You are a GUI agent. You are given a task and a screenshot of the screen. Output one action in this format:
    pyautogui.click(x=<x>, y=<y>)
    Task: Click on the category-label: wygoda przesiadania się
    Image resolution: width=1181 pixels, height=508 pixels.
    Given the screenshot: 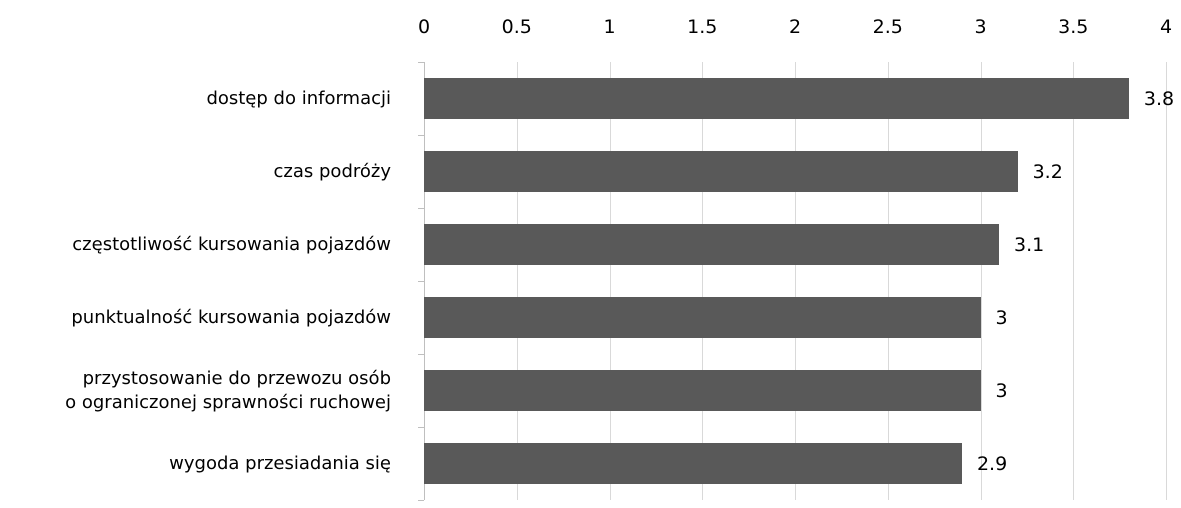 What is the action you would take?
    pyautogui.click(x=280, y=463)
    